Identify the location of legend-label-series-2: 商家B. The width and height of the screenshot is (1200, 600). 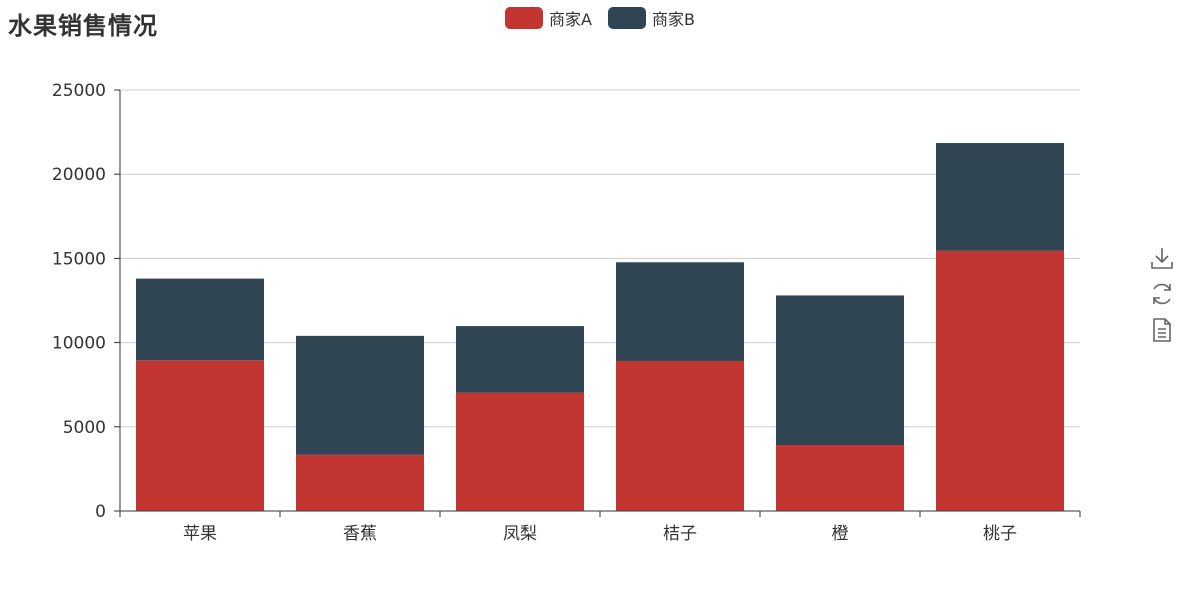
(673, 19).